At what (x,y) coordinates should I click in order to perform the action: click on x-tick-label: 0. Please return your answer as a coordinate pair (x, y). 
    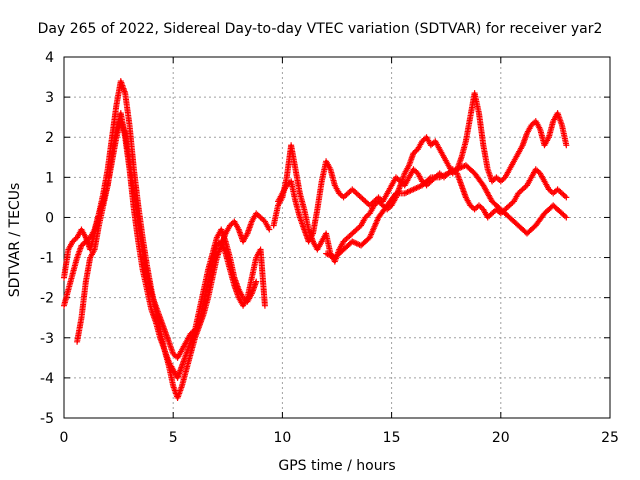
    Looking at the image, I should click on (64, 438).